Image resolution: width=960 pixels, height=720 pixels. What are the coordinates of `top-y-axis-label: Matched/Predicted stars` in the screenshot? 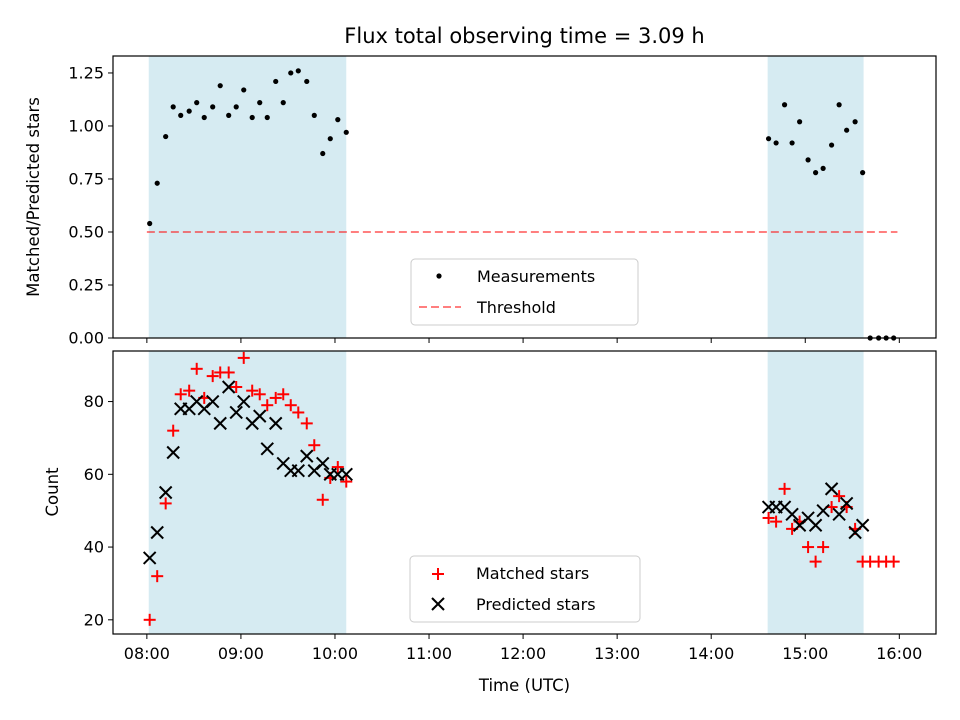 It's located at (33, 197).